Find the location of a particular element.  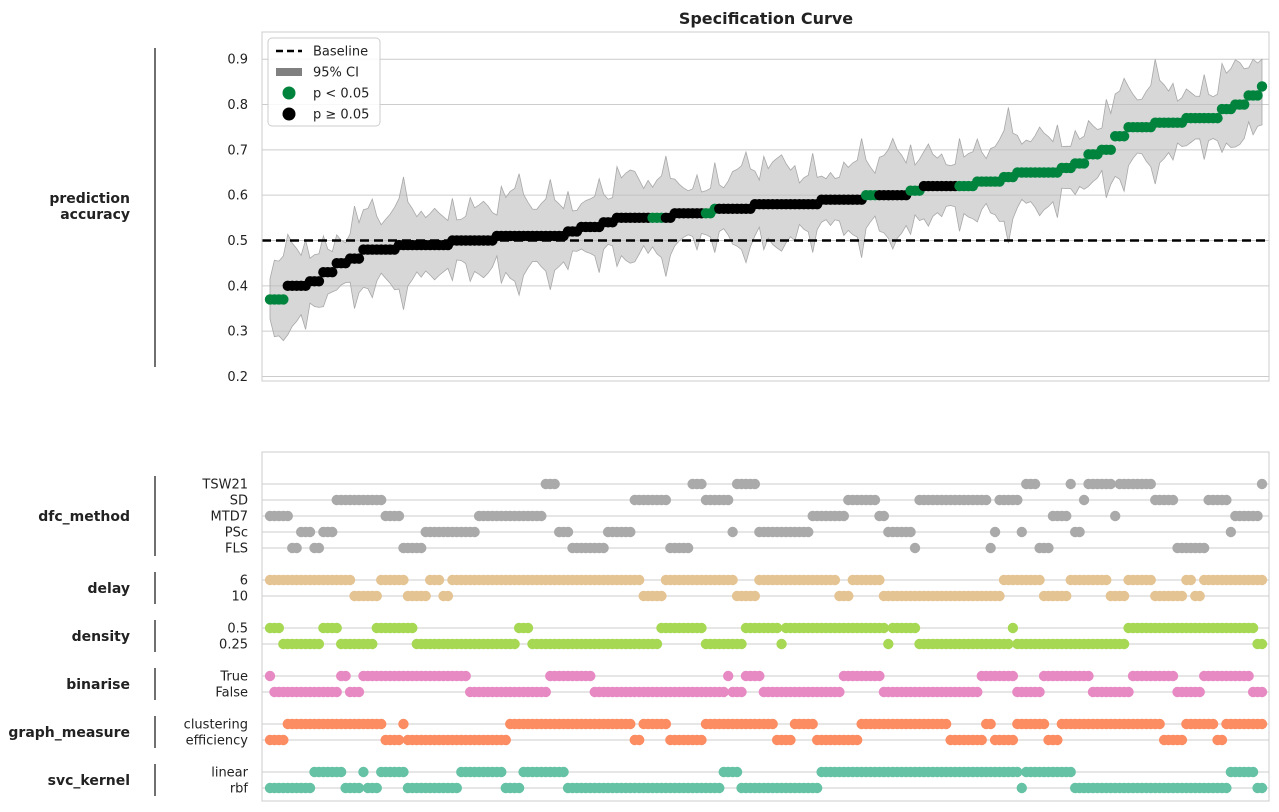

y-tick-label: 0.2 is located at coordinates (237, 377).